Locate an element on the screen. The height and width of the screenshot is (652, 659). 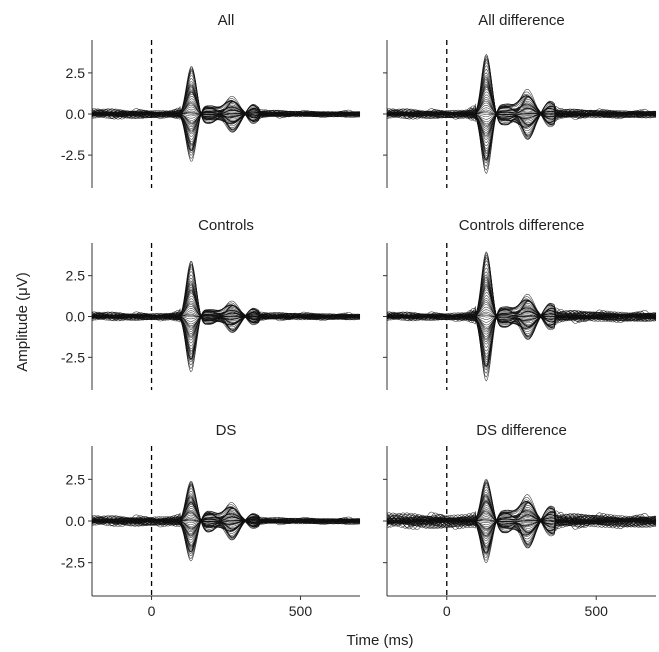
x-axis-label: Time (ms) is located at coordinates (380, 640).